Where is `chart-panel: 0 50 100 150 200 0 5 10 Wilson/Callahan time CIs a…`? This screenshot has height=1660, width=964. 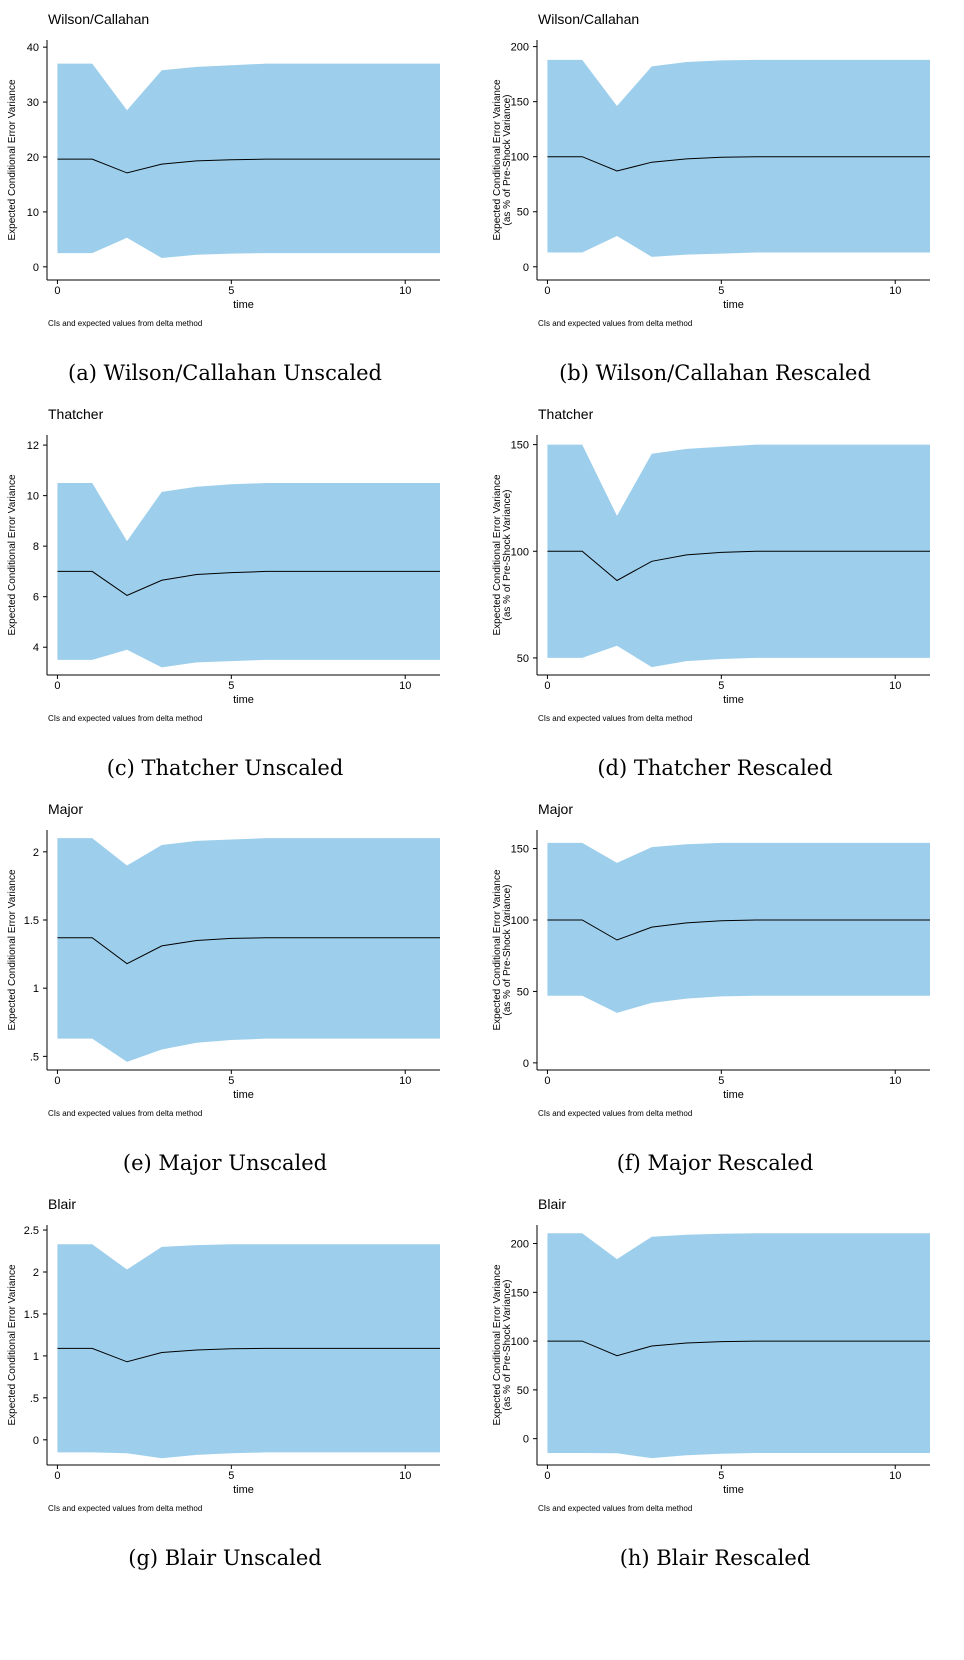 chart-panel: 0 50 100 150 200 0 5 10 Wilson/Callahan time CIs a… is located at coordinates (711, 198).